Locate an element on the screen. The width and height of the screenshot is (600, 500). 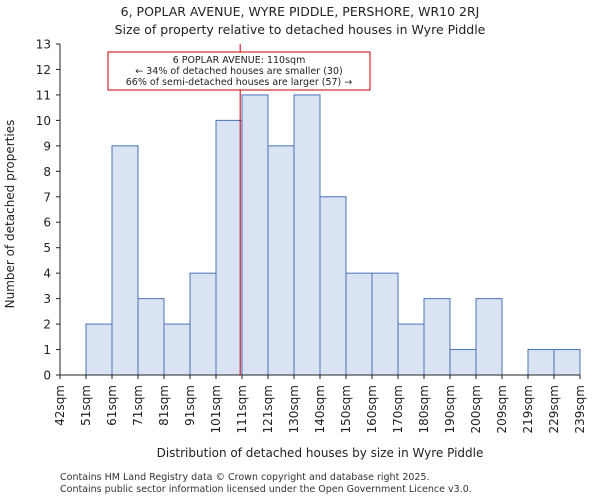
bar-51sqm is located at coordinates (99, 349).